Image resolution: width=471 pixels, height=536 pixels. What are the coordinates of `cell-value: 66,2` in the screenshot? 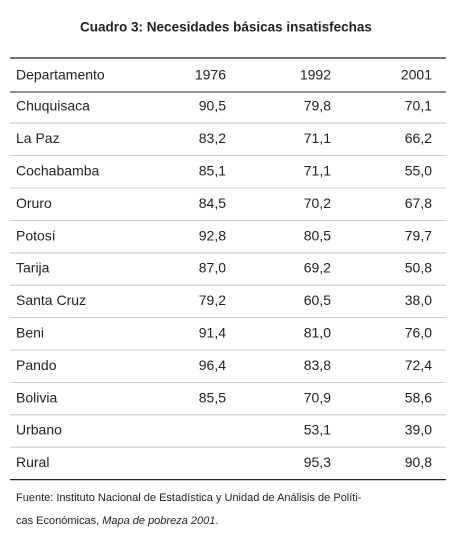 It's located at (418, 138).